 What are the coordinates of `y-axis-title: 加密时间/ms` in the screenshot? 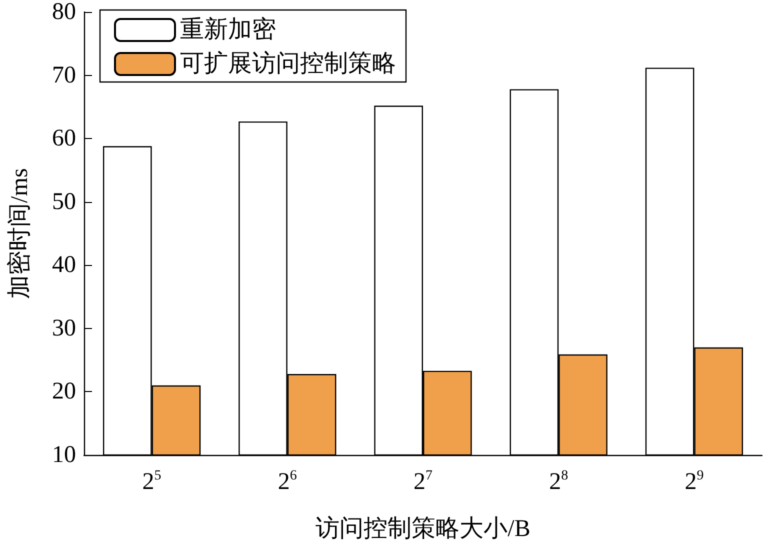 It's located at (19, 233).